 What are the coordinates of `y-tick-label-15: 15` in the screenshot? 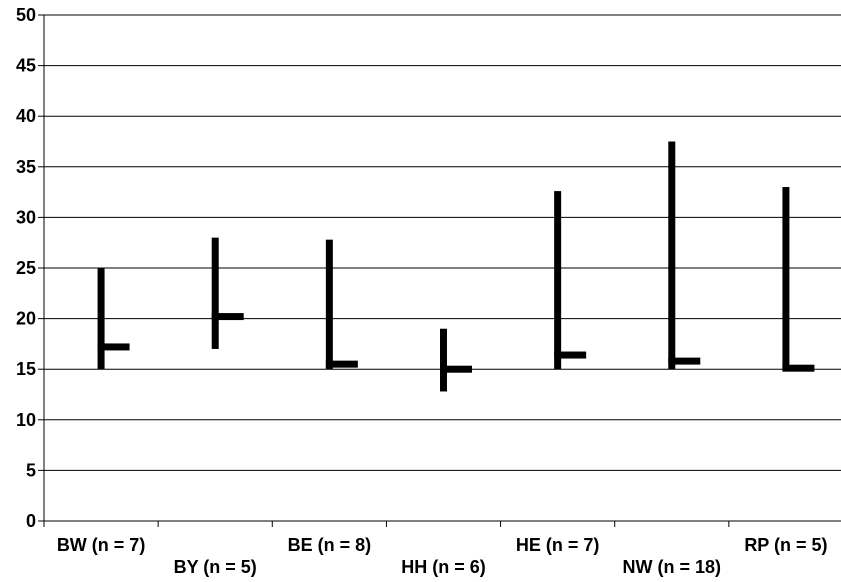 It's located at (26, 369).